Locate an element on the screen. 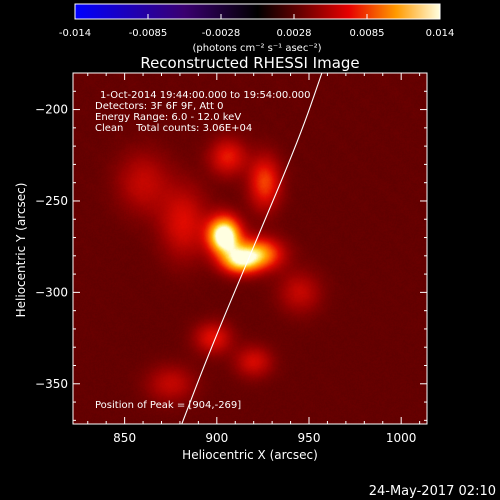 The image size is (500, 500). x-tick-label: 900 is located at coordinates (216, 438).